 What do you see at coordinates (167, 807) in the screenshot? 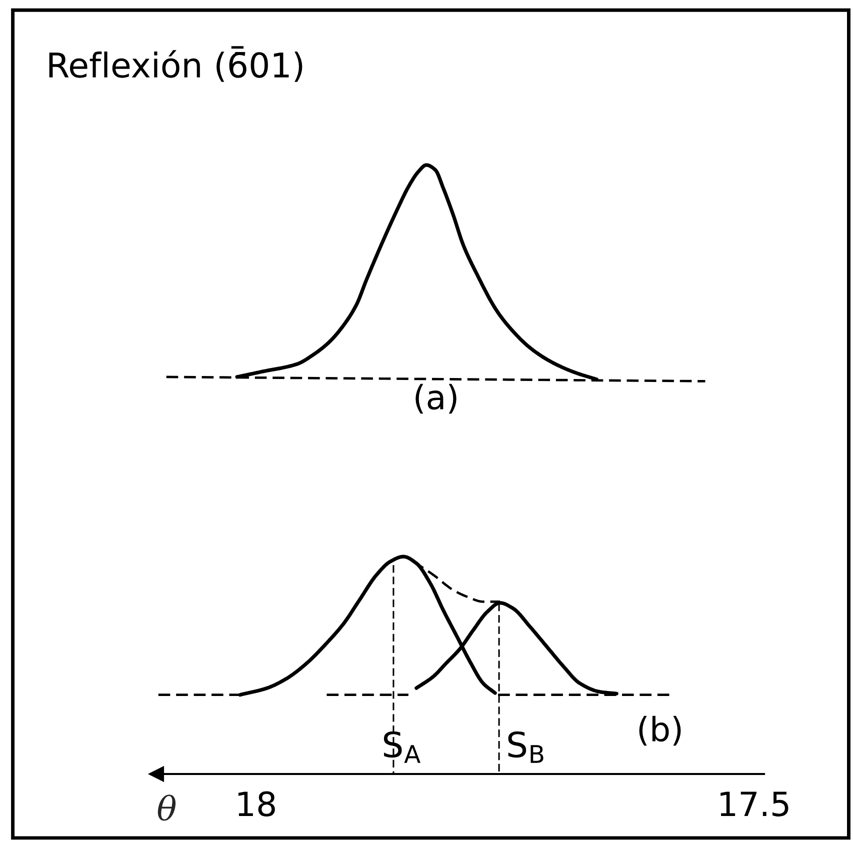
I see `x-axis-title: θ` at bounding box center [167, 807].